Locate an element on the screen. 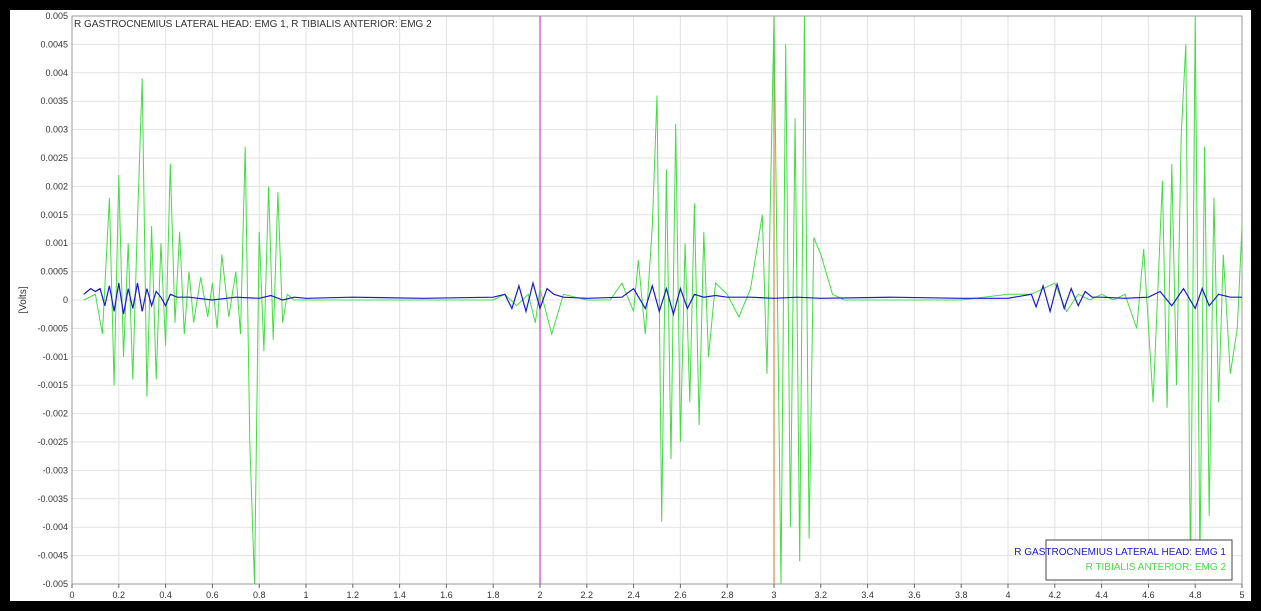  x-tick-label: 0.8 is located at coordinates (259, 595).